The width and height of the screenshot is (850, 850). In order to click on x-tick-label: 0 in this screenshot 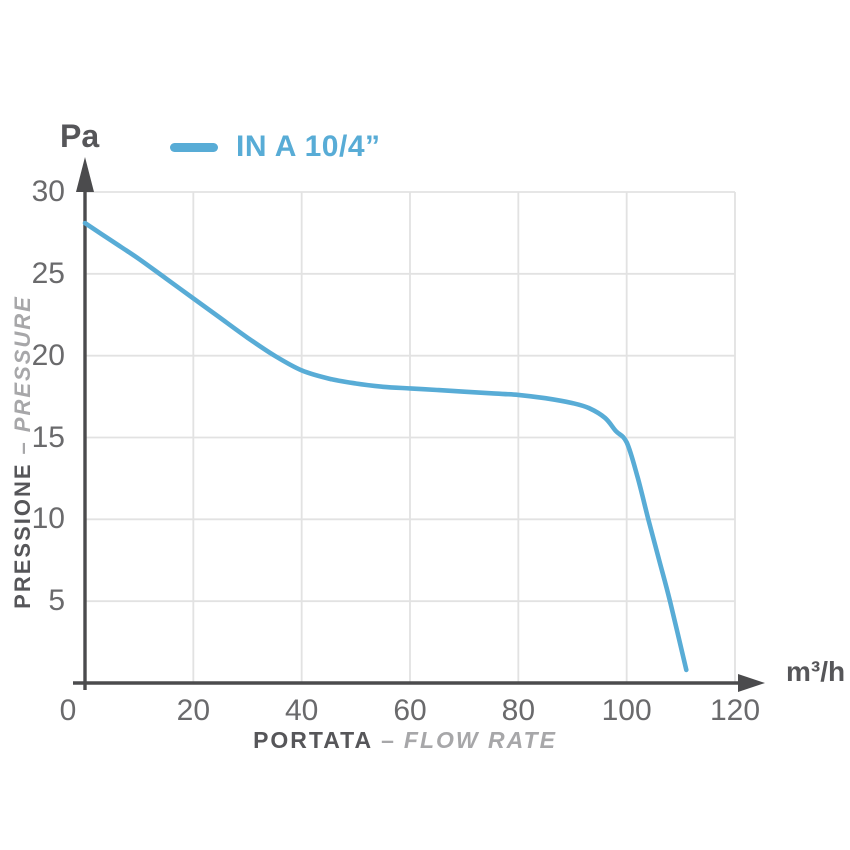, I will do `click(68, 710)`.